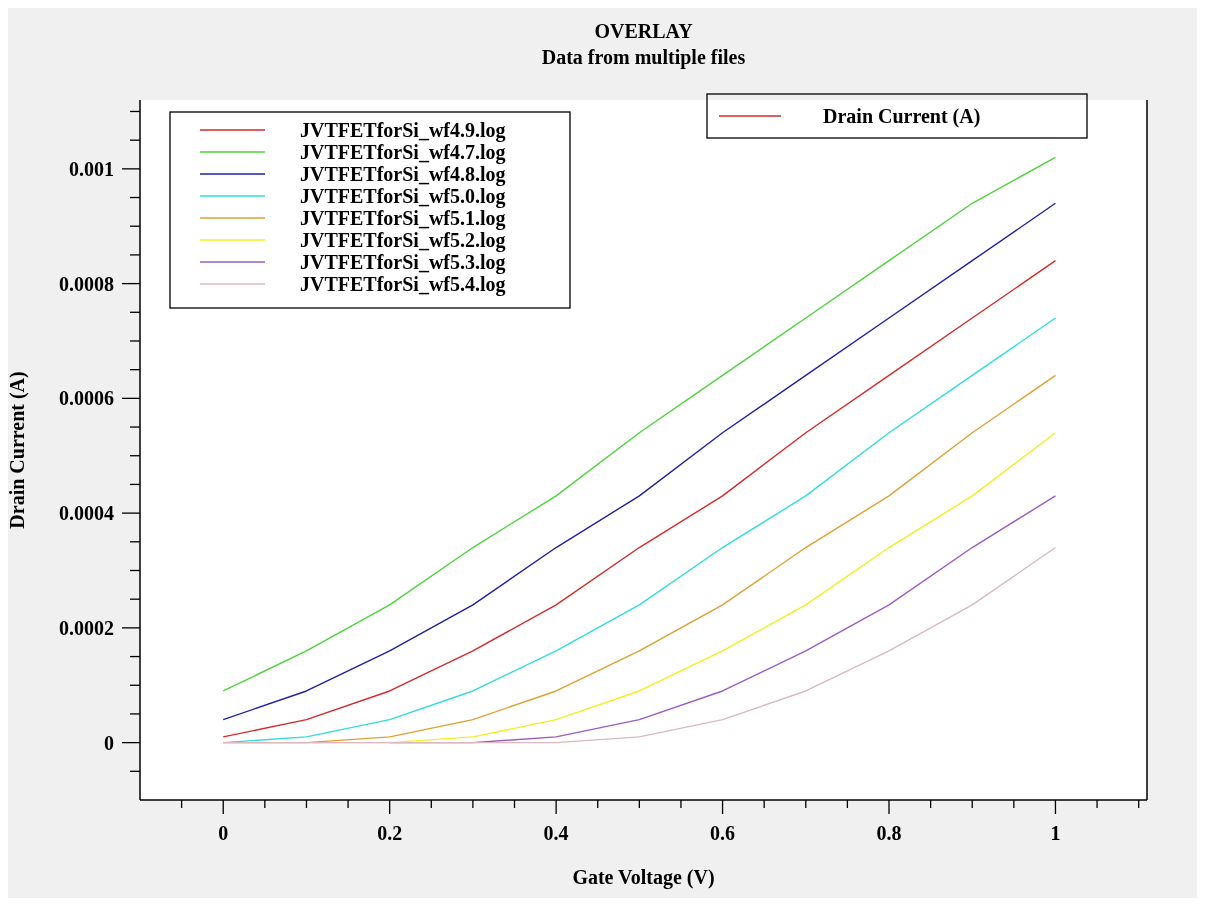  What do you see at coordinates (403, 196) in the screenshot?
I see `legend-label: JVTFETforSi_wf5.0.log` at bounding box center [403, 196].